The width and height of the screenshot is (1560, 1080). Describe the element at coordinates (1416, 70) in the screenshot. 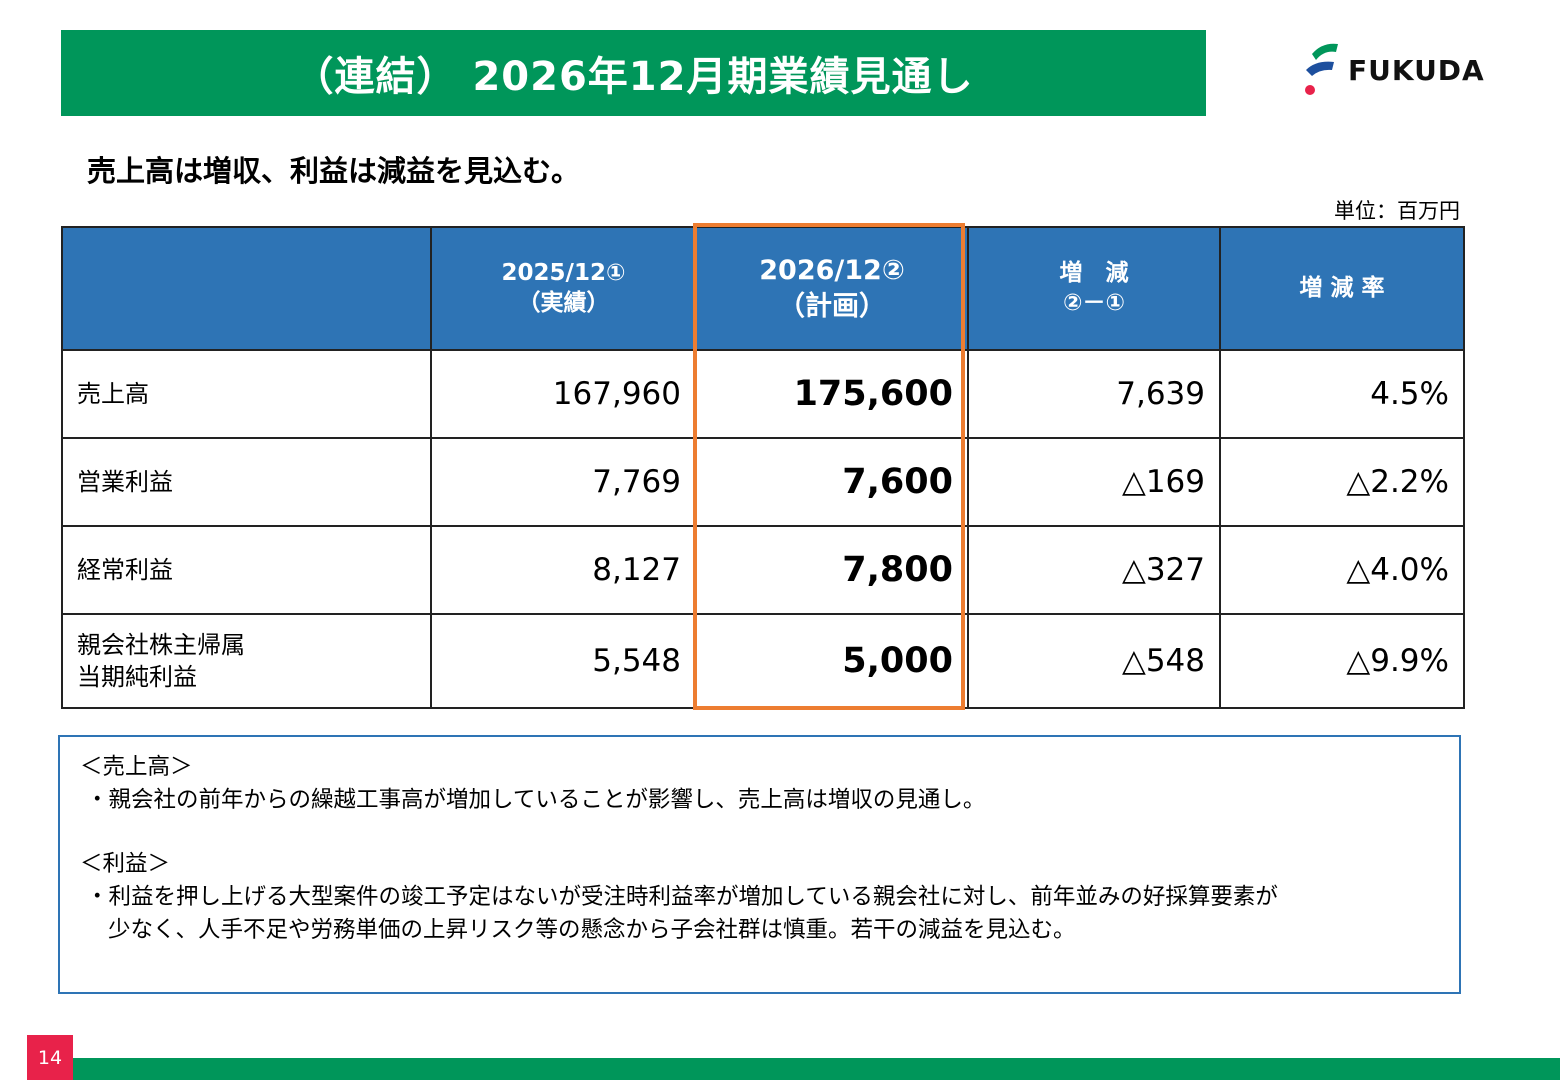

I see `logo-text: FUKUDA` at that location.